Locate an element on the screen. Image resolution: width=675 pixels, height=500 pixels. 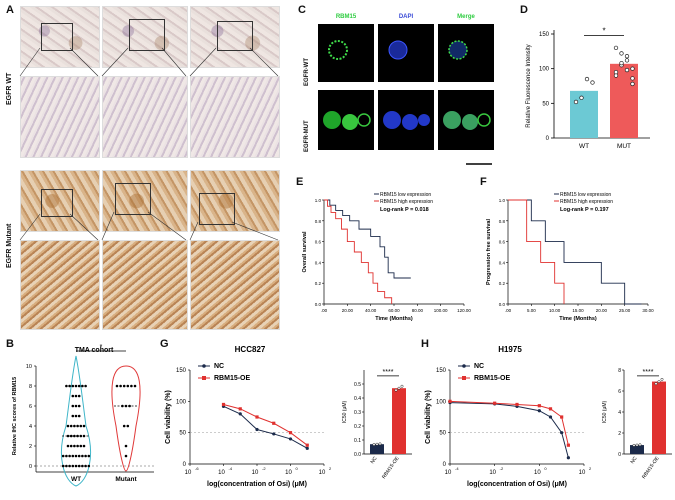
panel-label-e: E is located at coordinates (300, 182).